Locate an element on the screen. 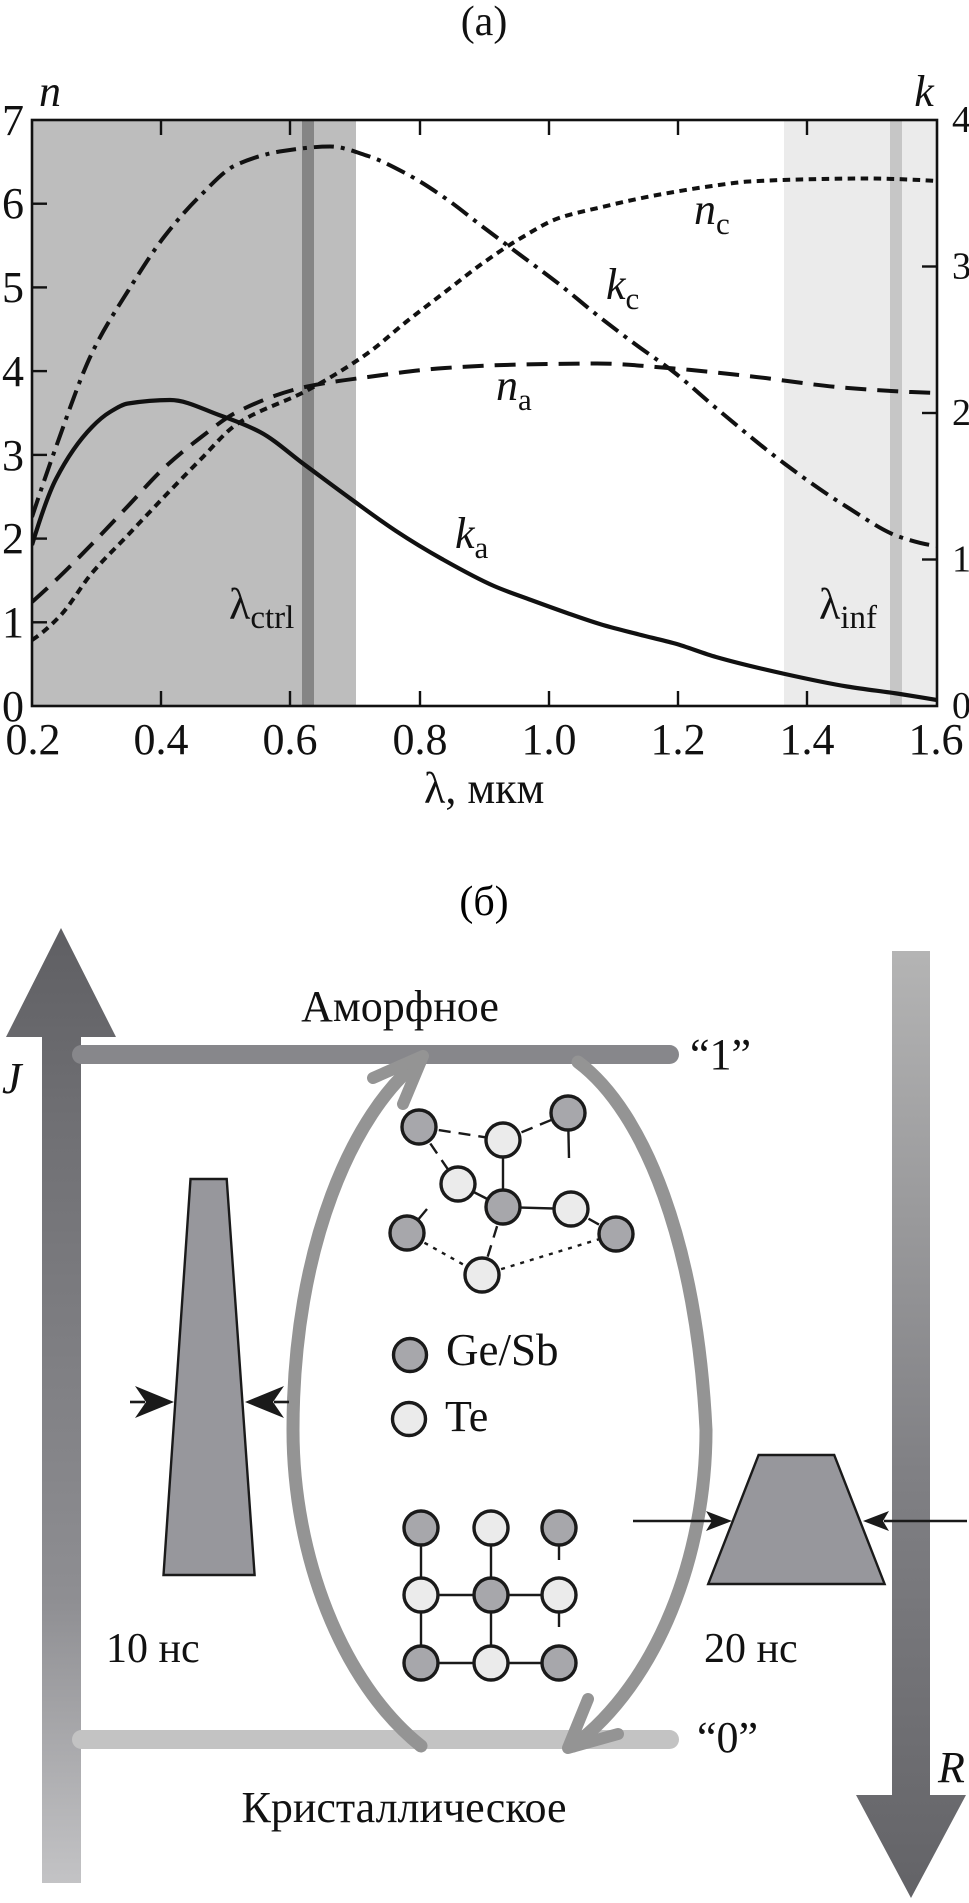 The image size is (969, 1903). svg-text: 0.4 is located at coordinates (161, 739).